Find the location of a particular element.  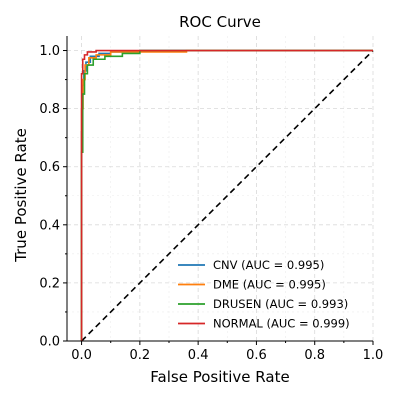

y-tick-label: 0.4 is located at coordinates (49, 225).